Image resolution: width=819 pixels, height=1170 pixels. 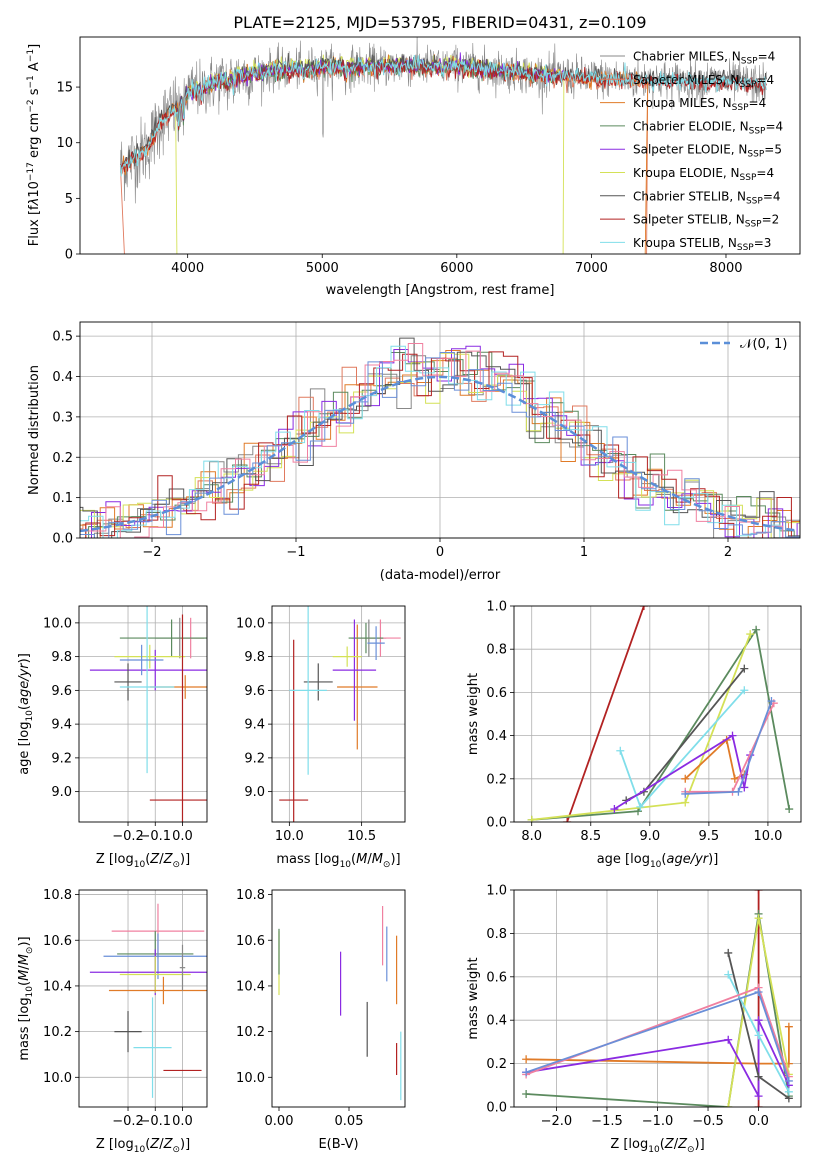 I want to click on y-tick-label: 5, so click(x=69, y=199).